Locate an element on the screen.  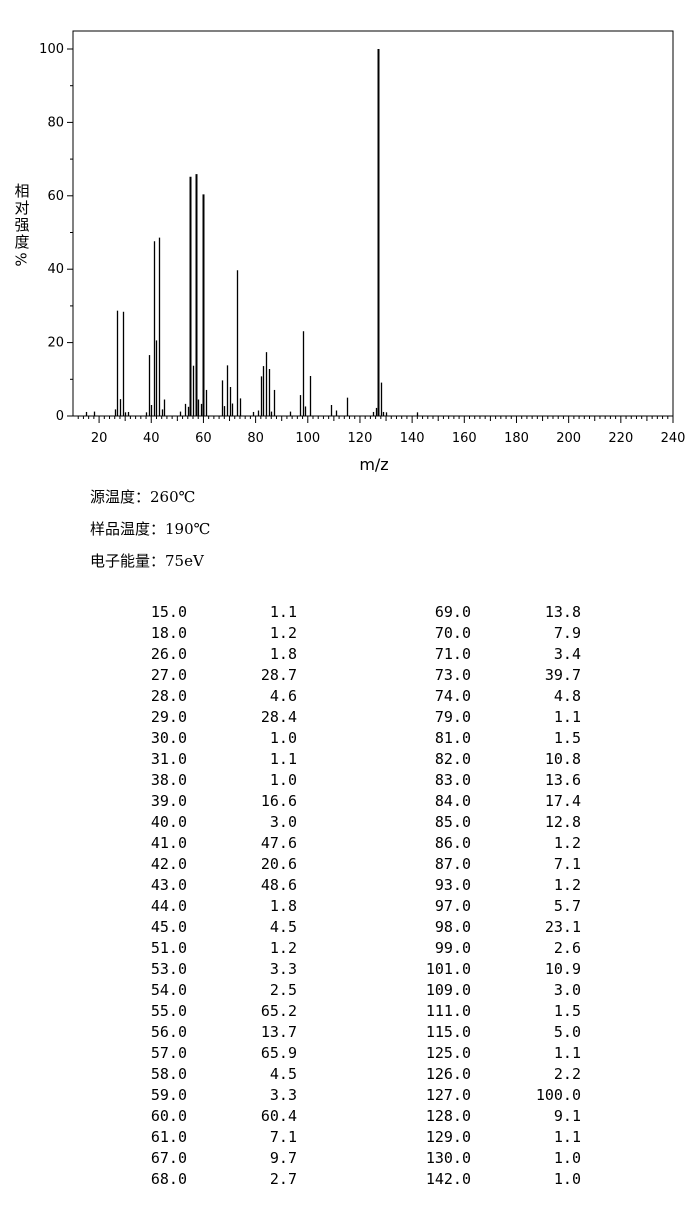
intensity-cell: 1.5 is located at coordinates (567, 738).